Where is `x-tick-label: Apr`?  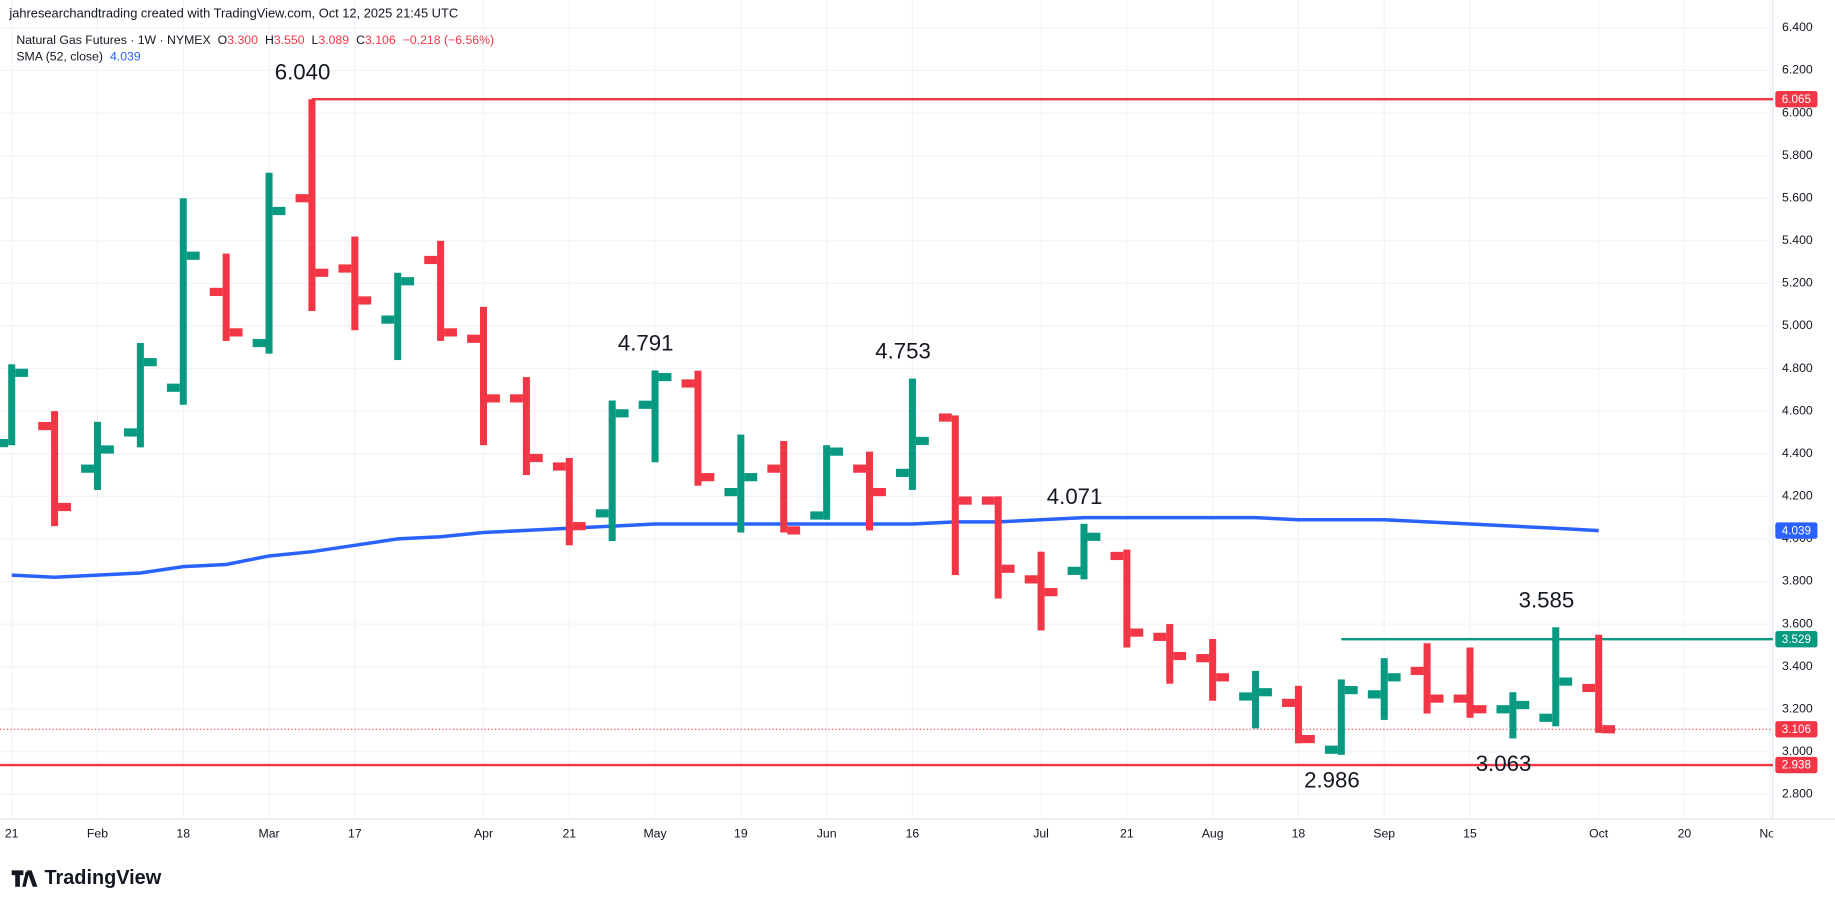
x-tick-label: Apr is located at coordinates (483, 833).